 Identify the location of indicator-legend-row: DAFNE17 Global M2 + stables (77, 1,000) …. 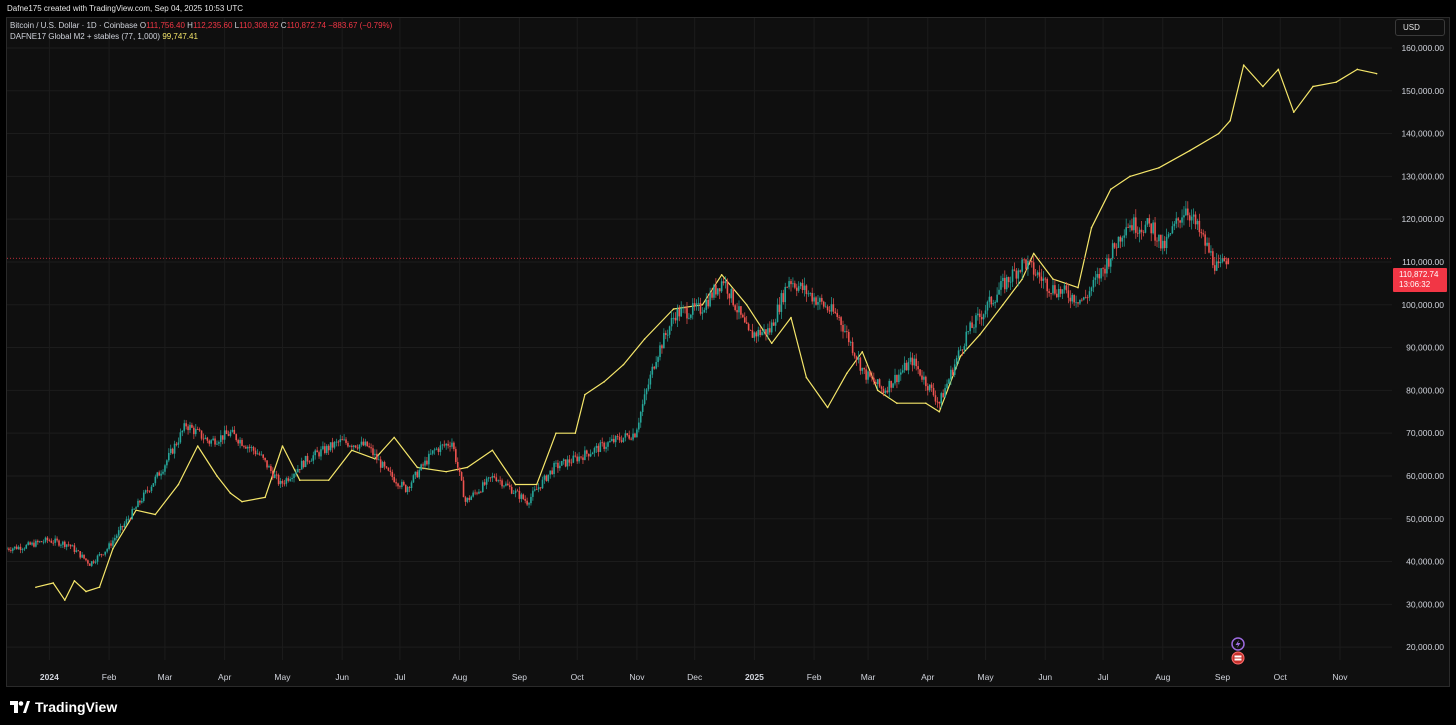
(201, 36).